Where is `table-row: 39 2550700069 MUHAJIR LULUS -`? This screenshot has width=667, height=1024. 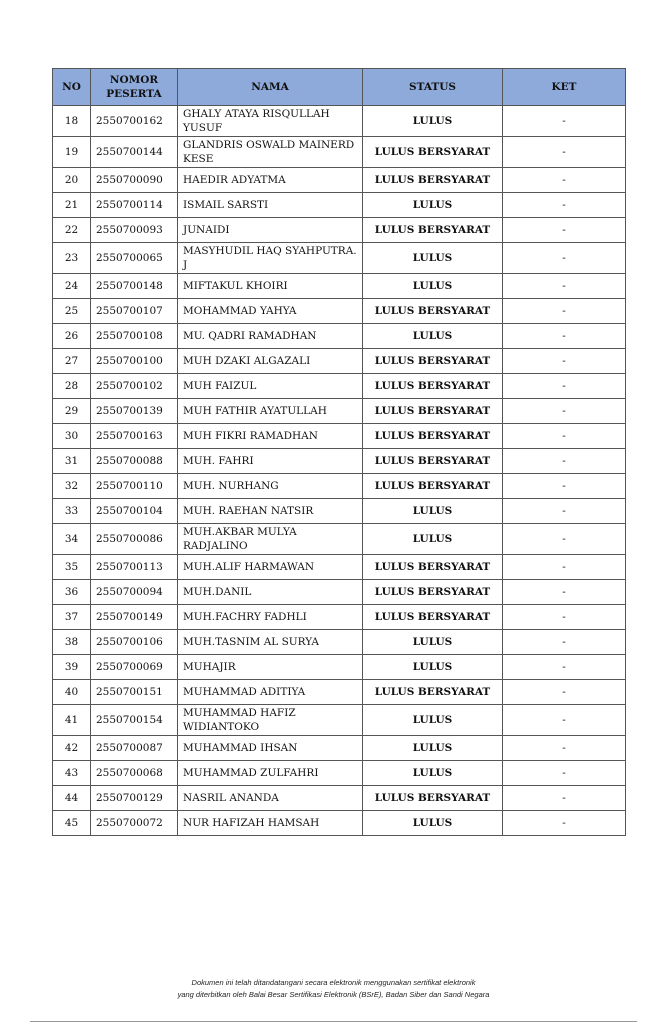 table-row: 39 2550700069 MUHAJIR LULUS - is located at coordinates (339, 667).